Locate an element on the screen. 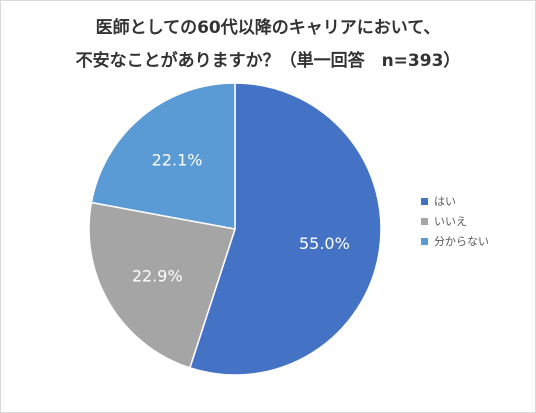 The height and width of the screenshot is (413, 536). legend-label-no: いいえ is located at coordinates (450, 221).